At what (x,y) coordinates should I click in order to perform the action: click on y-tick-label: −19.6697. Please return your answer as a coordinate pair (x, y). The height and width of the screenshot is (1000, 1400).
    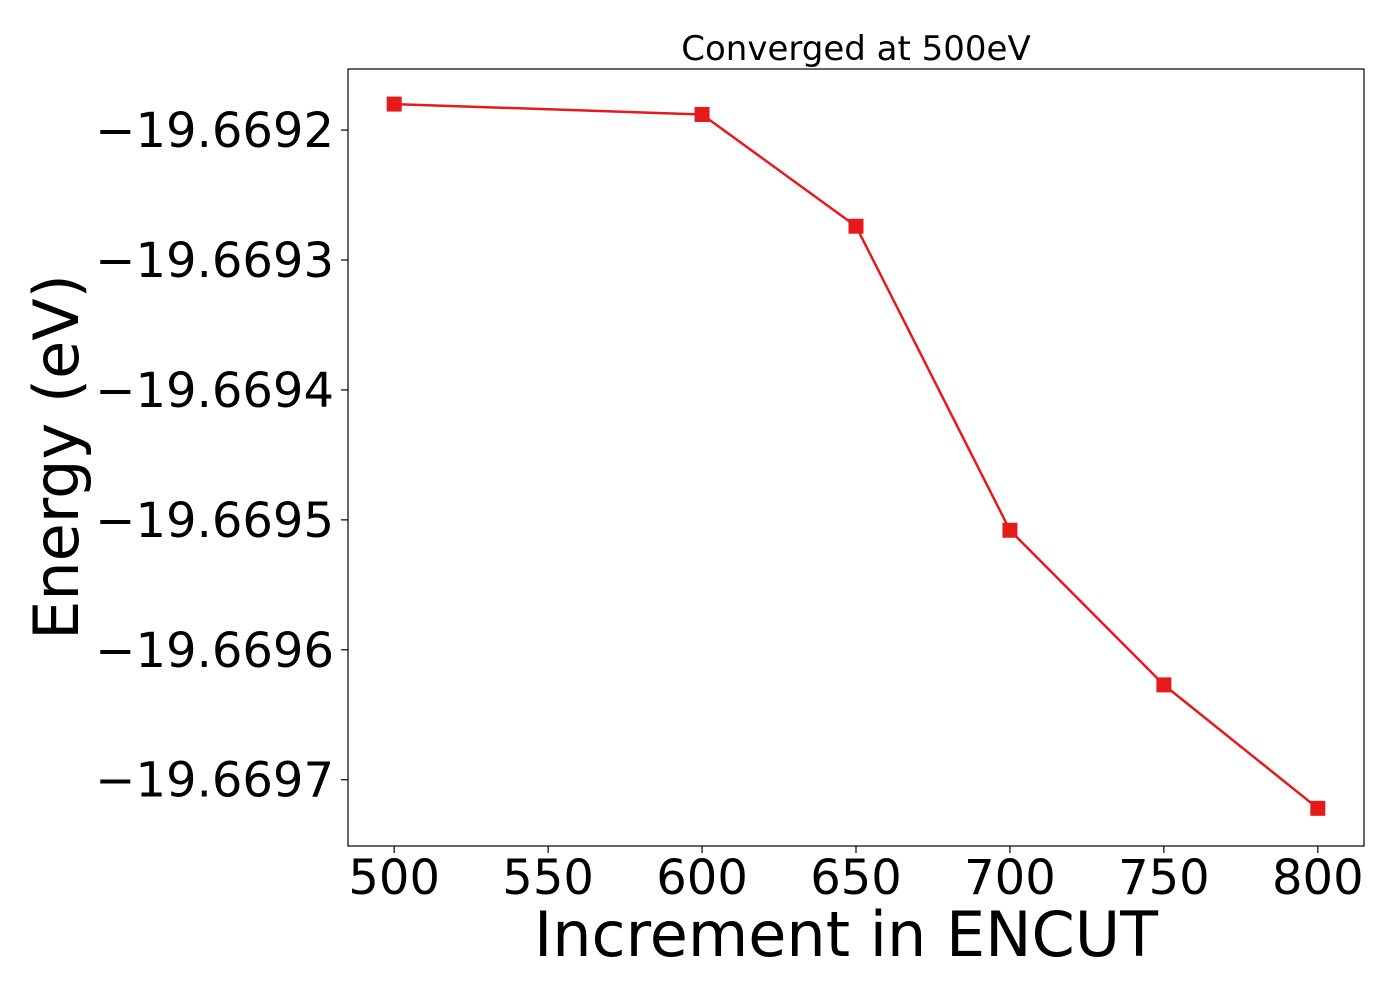
    Looking at the image, I should click on (214, 781).